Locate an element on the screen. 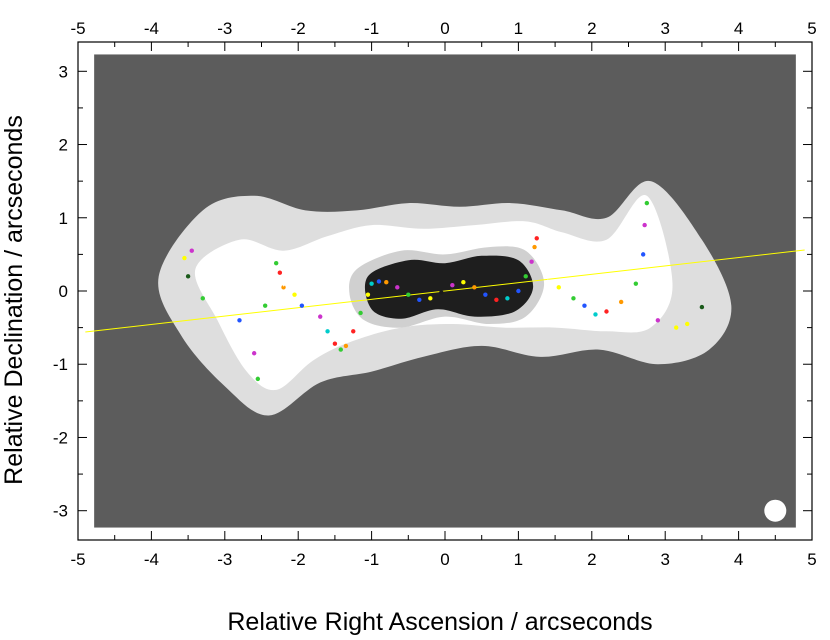  x-tick-label-bottom: -1 is located at coordinates (371, 559).